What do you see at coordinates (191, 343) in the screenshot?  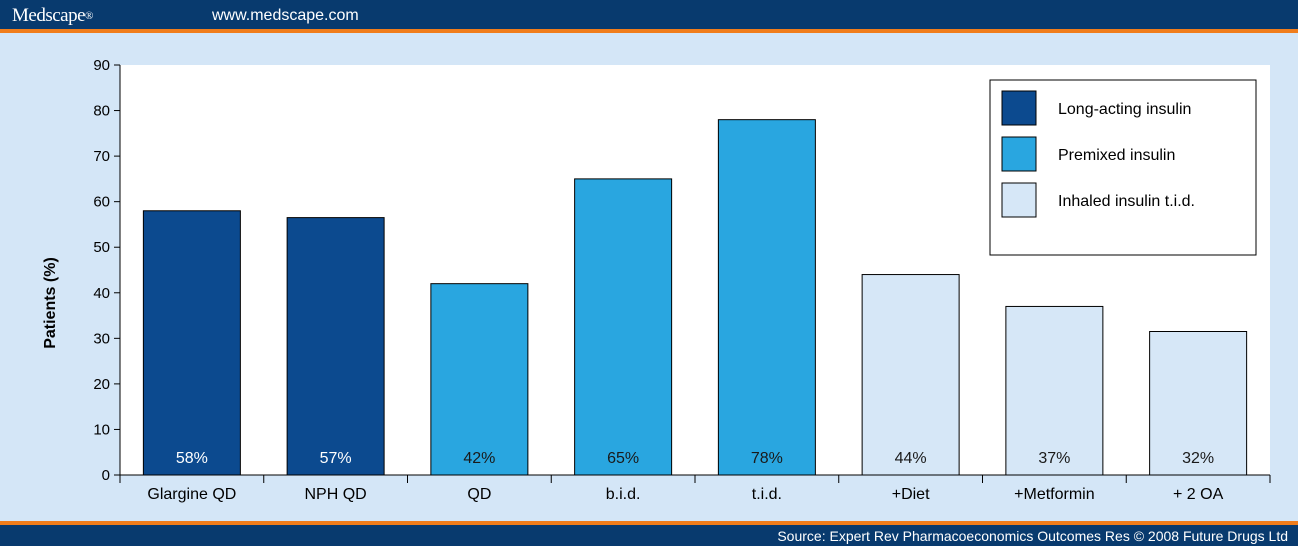 I see `bar-glargine-qd` at bounding box center [191, 343].